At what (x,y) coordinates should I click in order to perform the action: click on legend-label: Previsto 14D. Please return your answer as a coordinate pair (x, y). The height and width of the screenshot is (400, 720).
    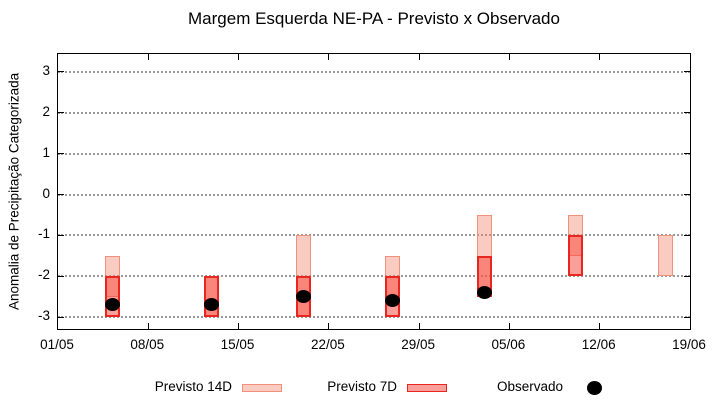
    Looking at the image, I should click on (193, 386).